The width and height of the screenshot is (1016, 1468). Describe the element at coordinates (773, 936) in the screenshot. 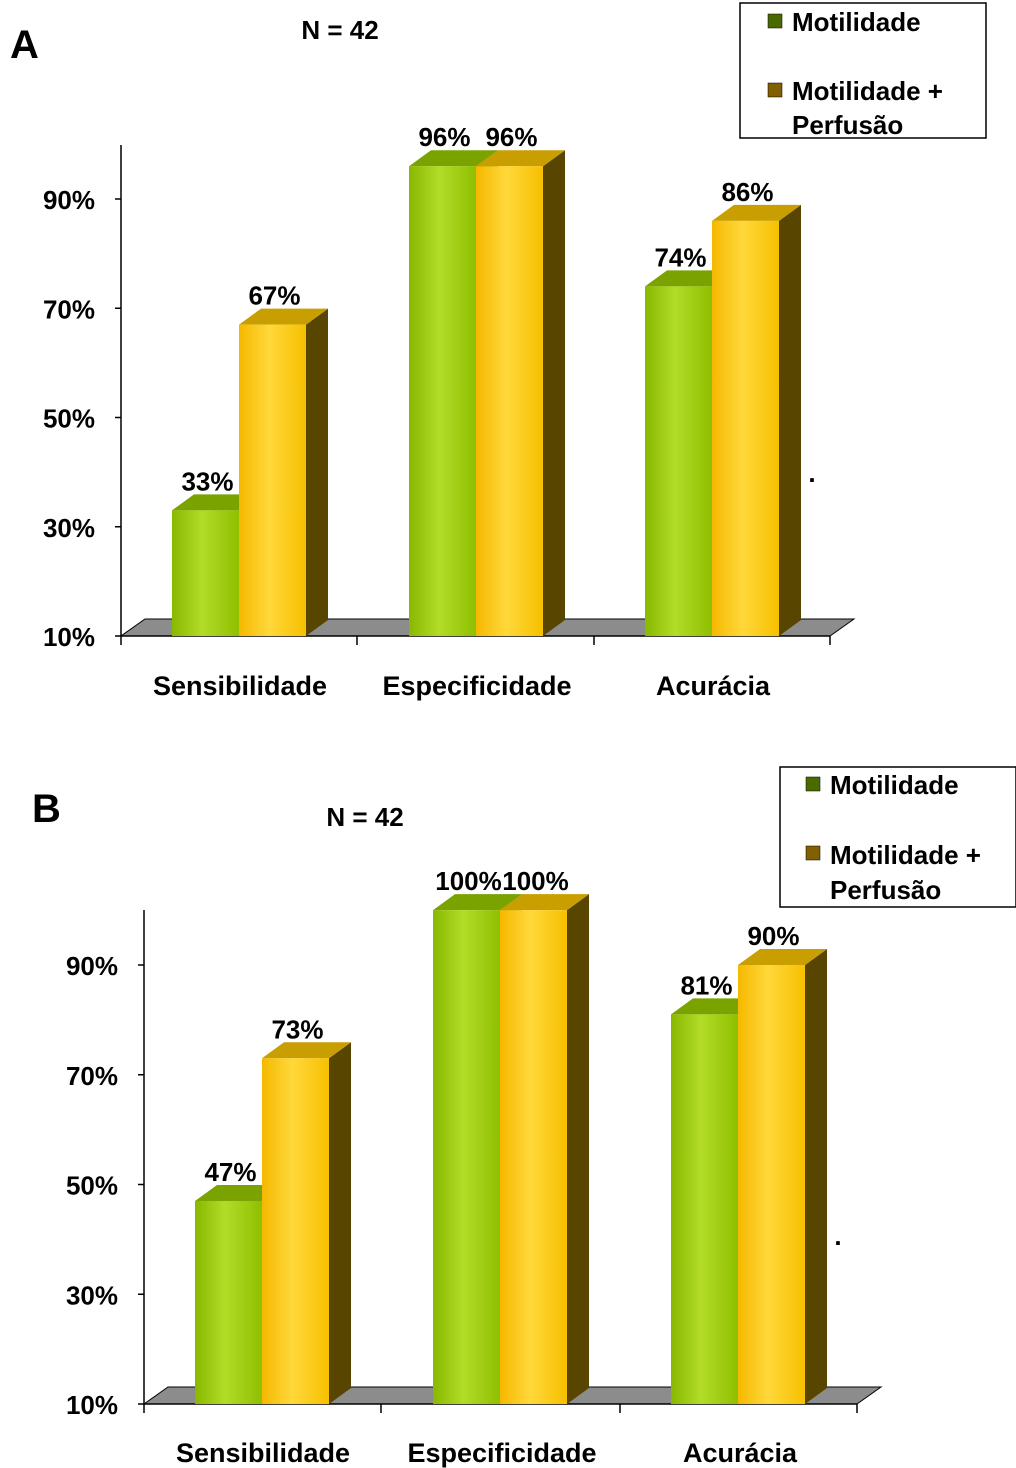

I see `data-label: 90%` at that location.